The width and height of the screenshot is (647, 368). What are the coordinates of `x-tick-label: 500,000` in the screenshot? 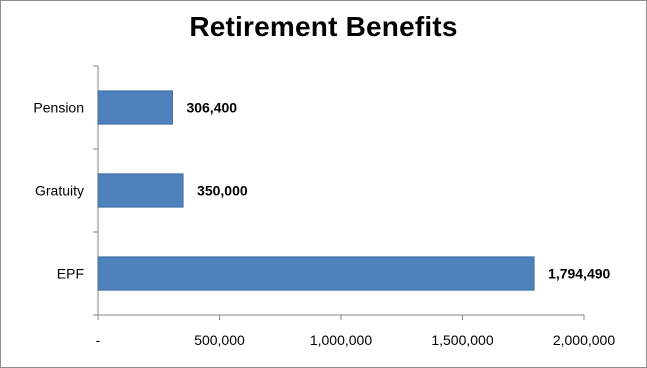 It's located at (219, 340).